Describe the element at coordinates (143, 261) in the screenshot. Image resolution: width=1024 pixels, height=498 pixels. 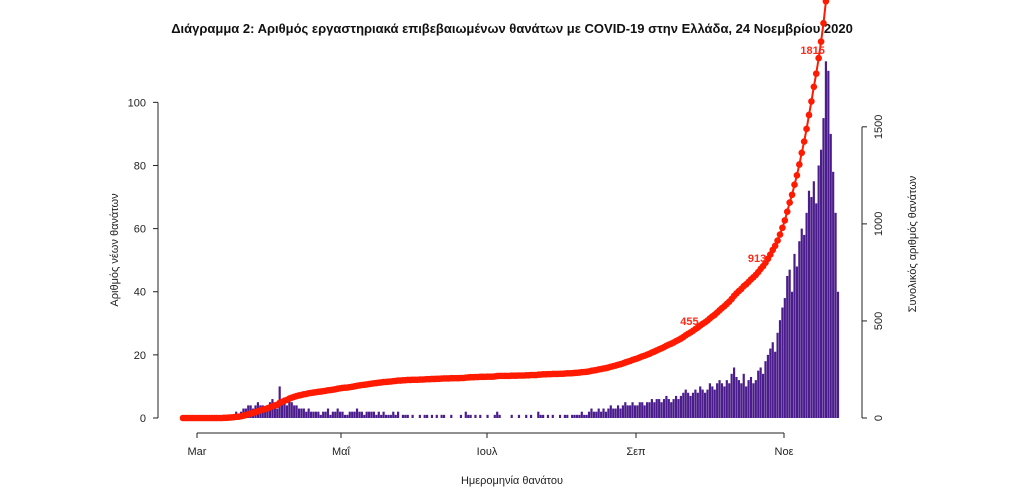
I see `left-y-axis: 0 20 40 60 80 100` at that location.